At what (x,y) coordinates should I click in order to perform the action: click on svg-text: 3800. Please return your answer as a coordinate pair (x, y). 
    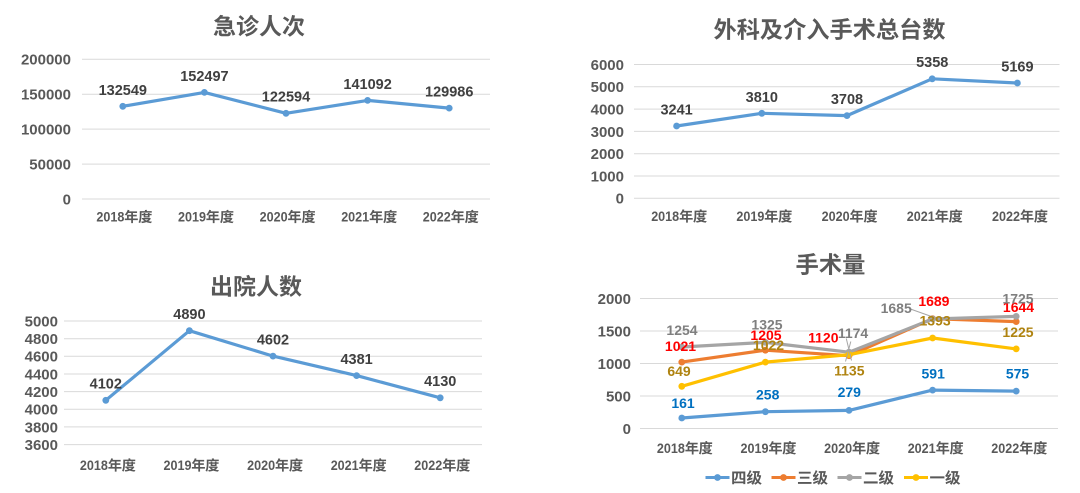
    Looking at the image, I should click on (41, 427).